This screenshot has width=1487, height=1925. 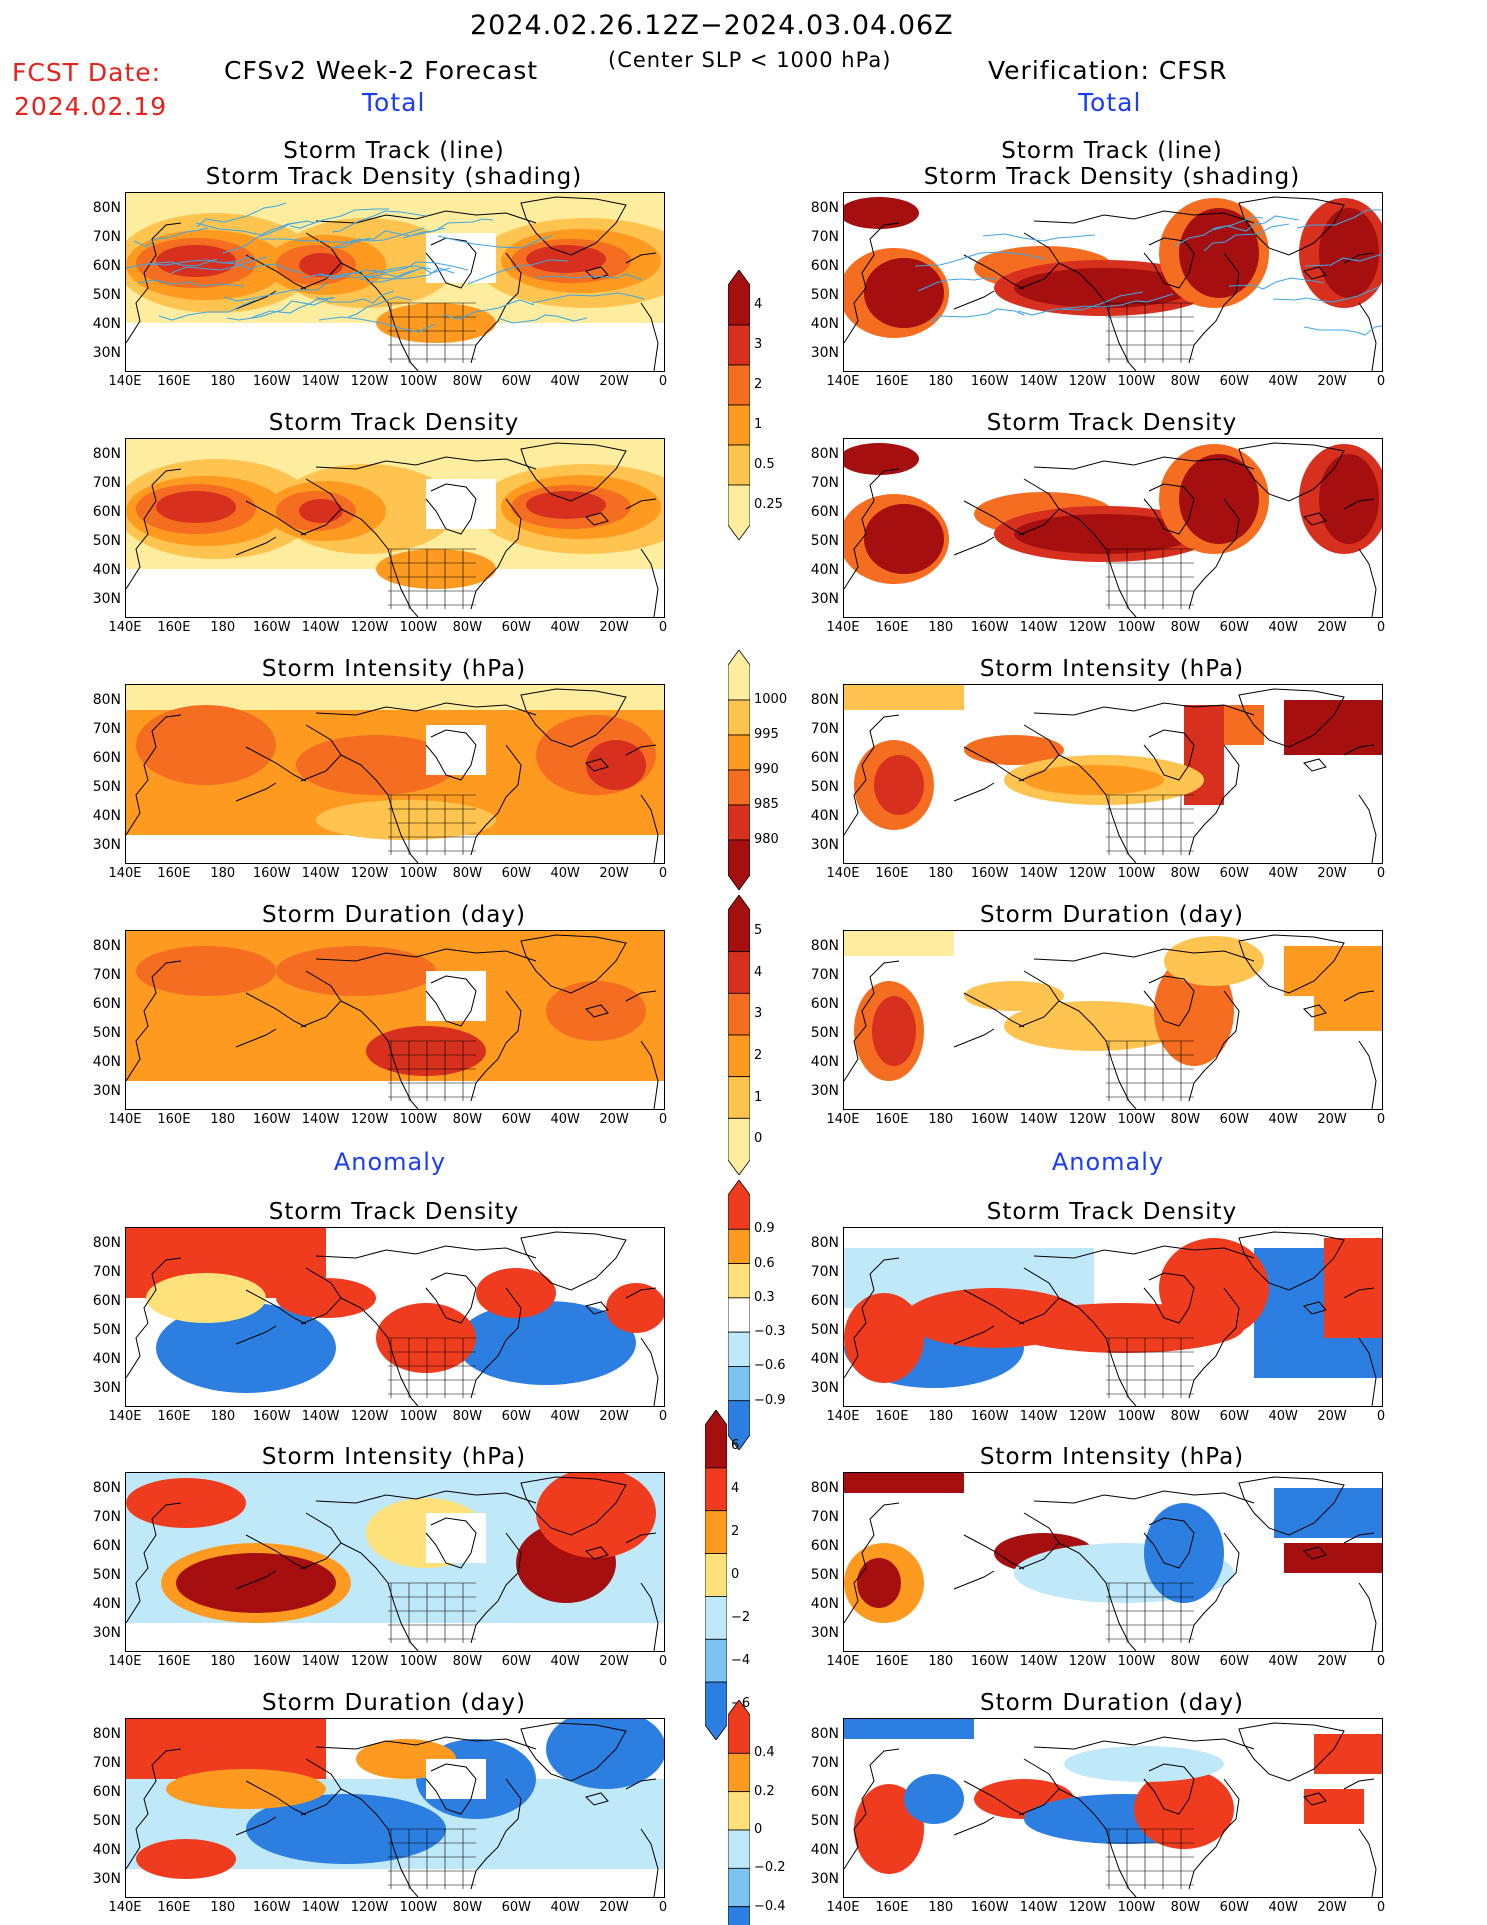 I want to click on colorbar-tick-label: 1000, so click(x=771, y=699).